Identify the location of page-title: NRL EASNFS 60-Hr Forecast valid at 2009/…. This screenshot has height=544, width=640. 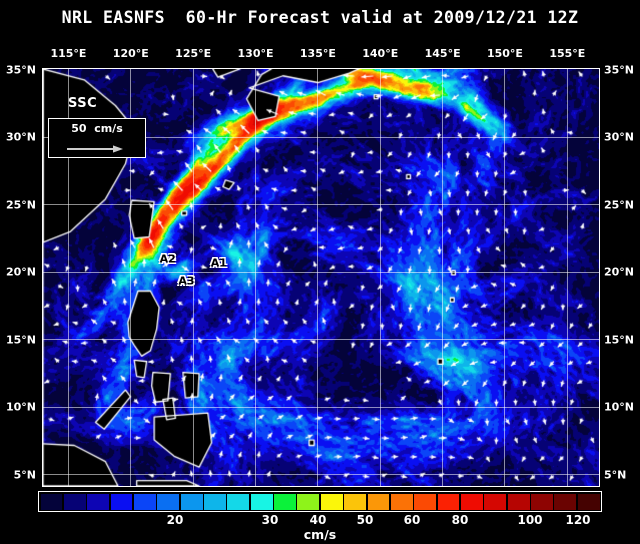
(320, 17).